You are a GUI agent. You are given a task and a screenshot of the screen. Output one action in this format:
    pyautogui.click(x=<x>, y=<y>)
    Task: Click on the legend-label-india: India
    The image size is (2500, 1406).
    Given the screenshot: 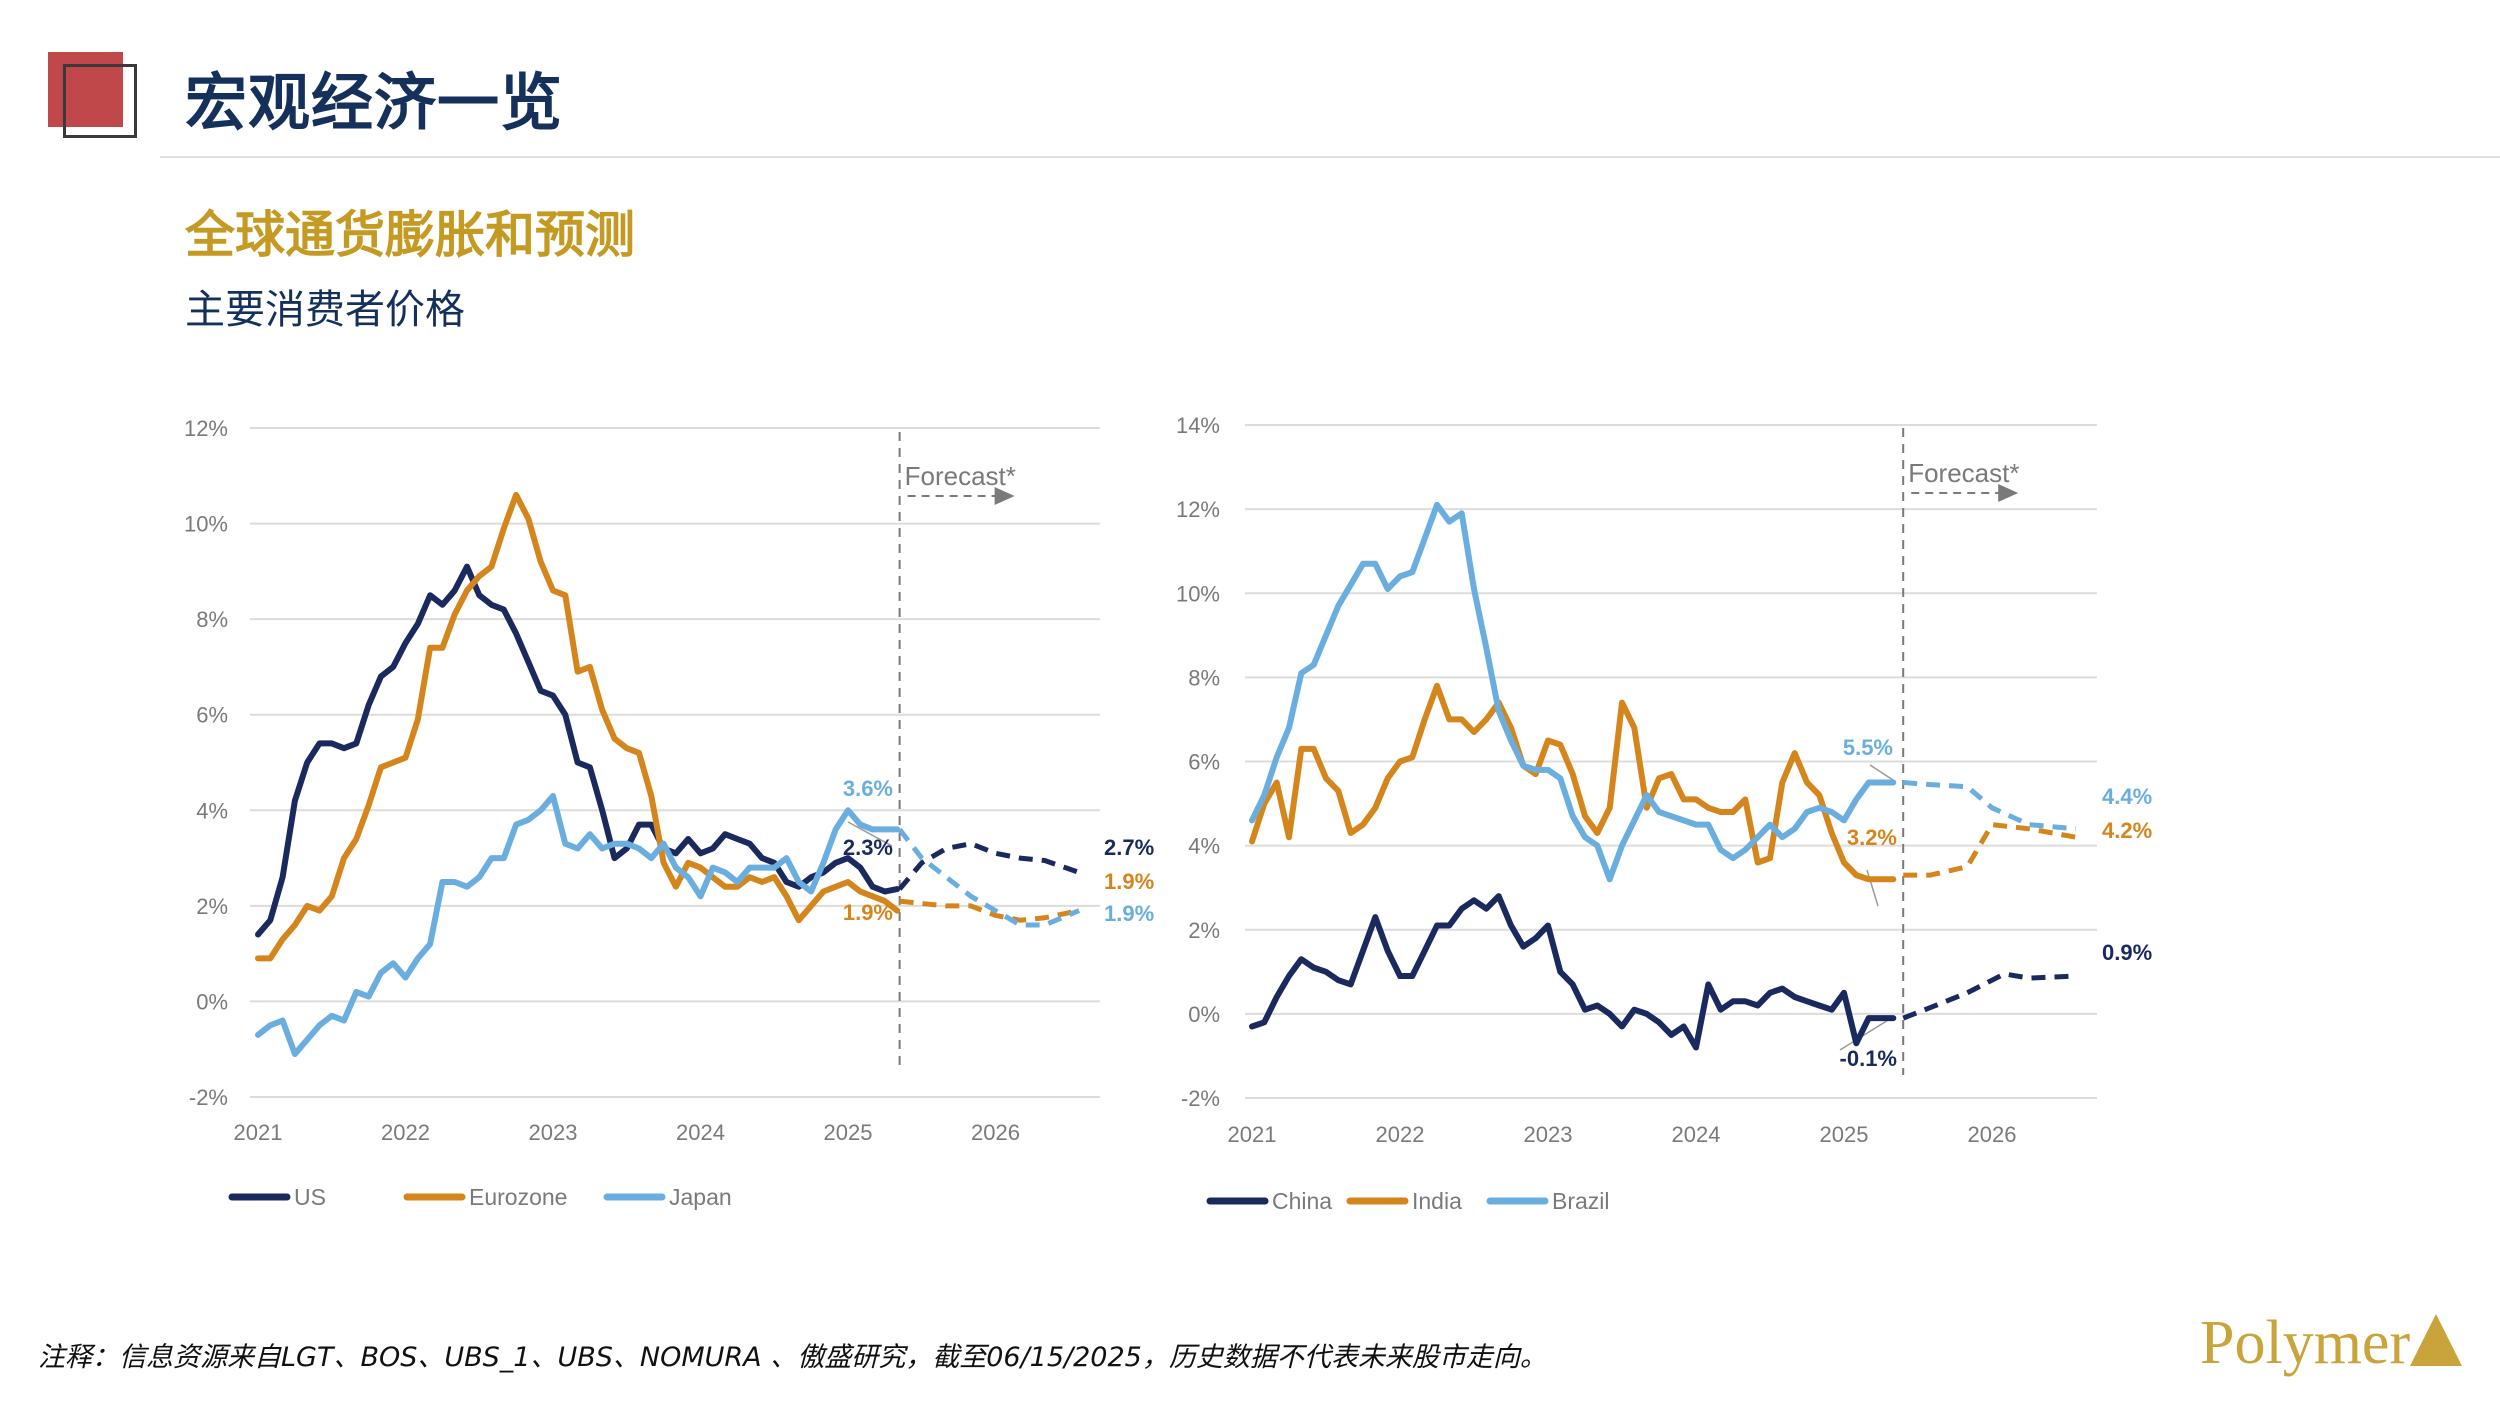 What is the action you would take?
    pyautogui.click(x=1437, y=1201)
    